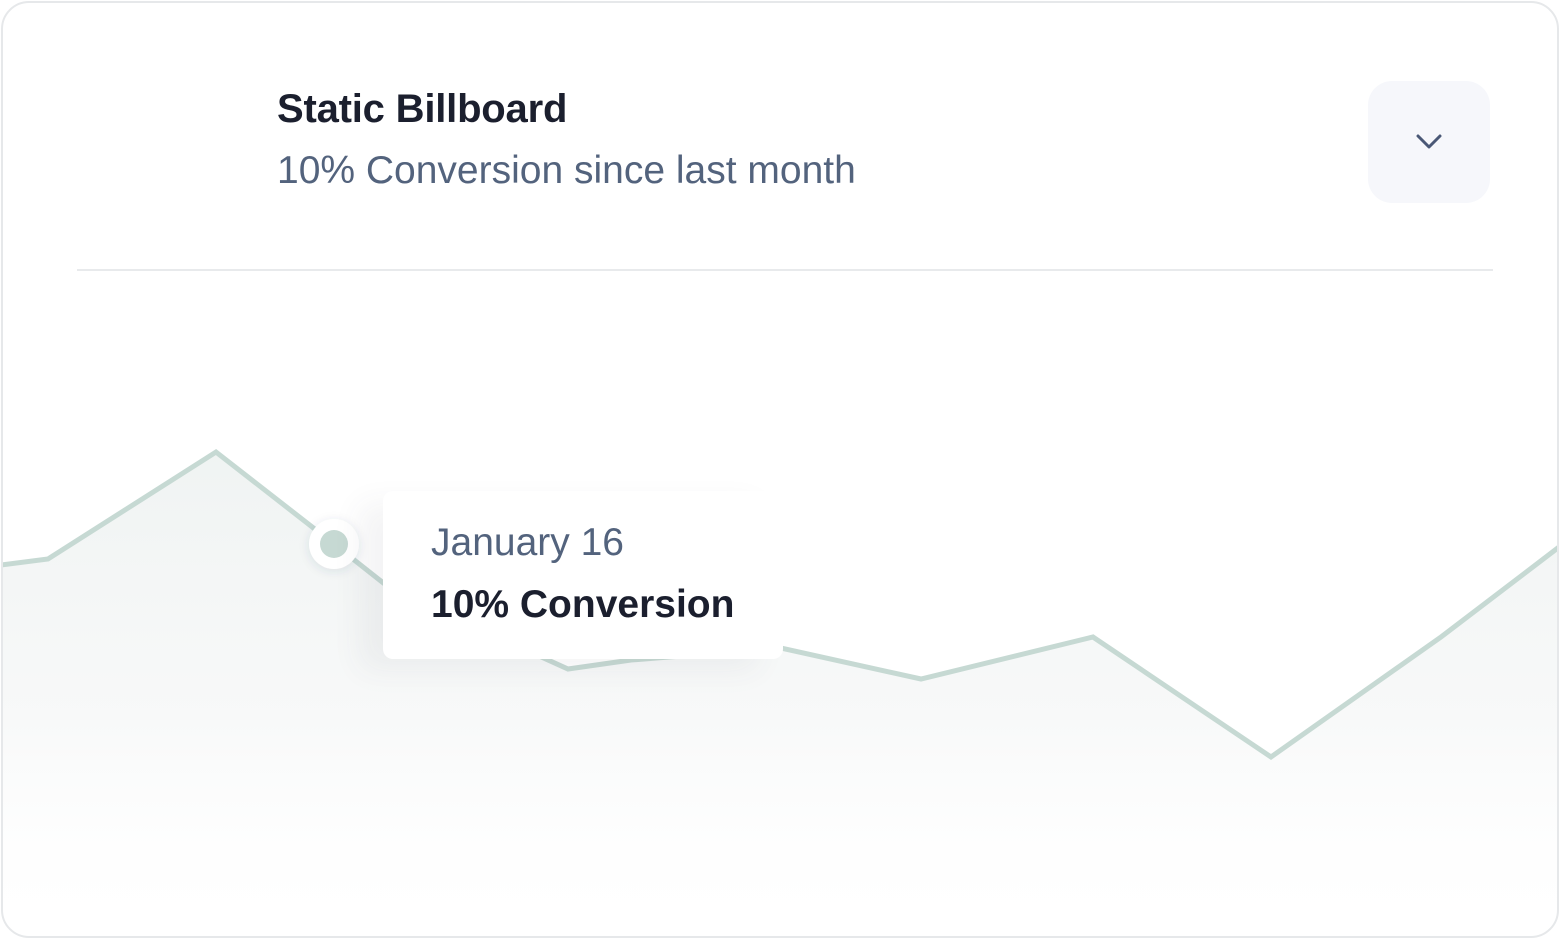 The height and width of the screenshot is (941, 1562). What do you see at coordinates (583, 575) in the screenshot?
I see `chart-tooltip: January 16 10% Conversion` at bounding box center [583, 575].